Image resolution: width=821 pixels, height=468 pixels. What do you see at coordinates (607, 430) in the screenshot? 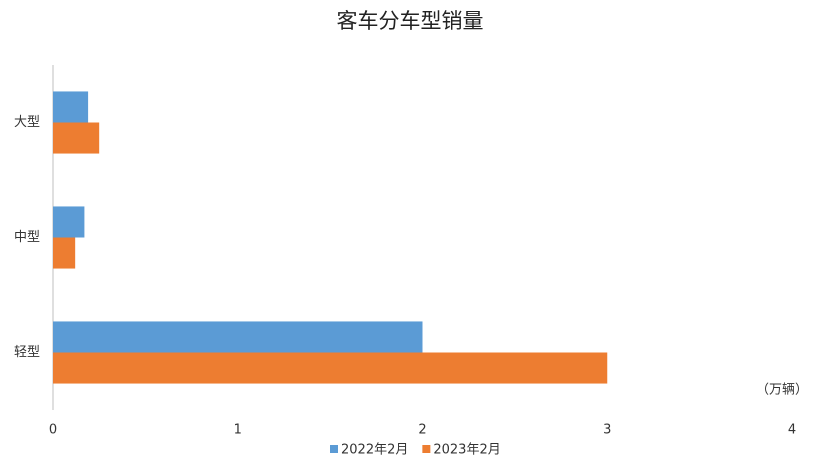
I see `x-tick-label: 3` at bounding box center [607, 430].